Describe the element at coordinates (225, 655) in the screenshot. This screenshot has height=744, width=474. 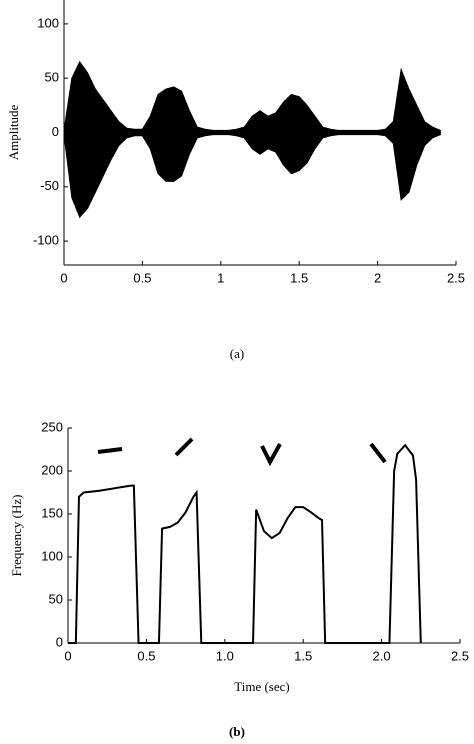
I see `x-tick-label: 1.0` at that location.